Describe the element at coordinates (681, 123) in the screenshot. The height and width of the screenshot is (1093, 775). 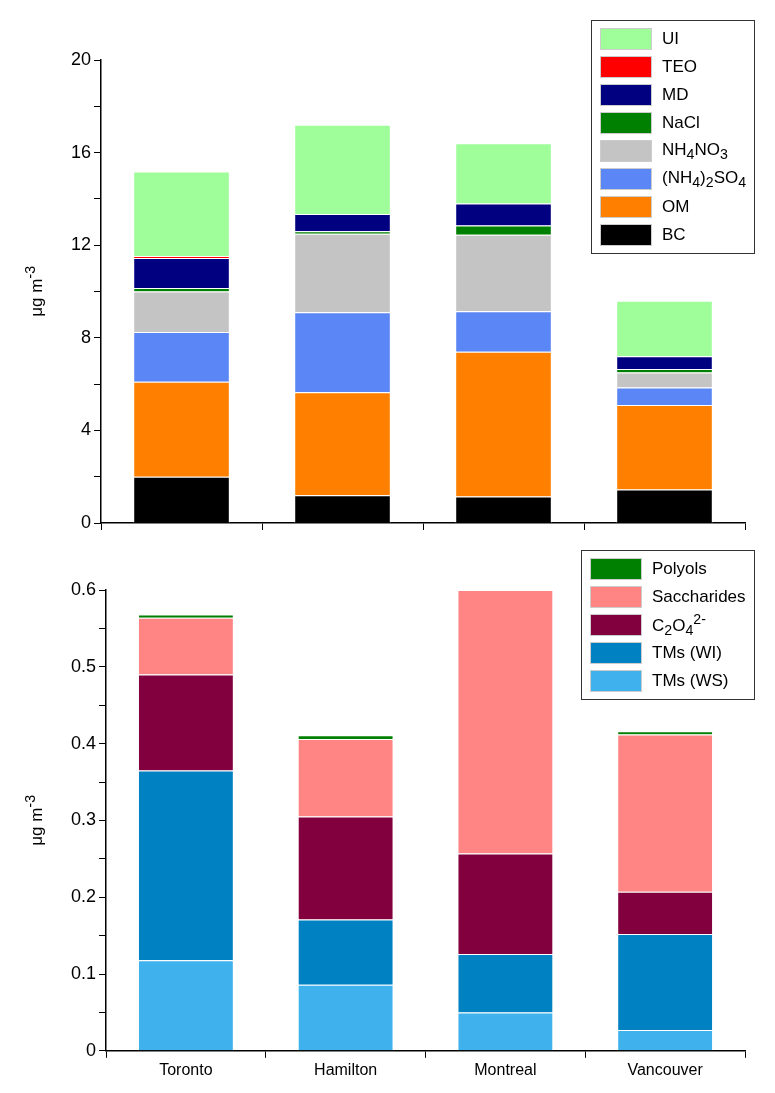
I see `legend-label: NaCl` at that location.